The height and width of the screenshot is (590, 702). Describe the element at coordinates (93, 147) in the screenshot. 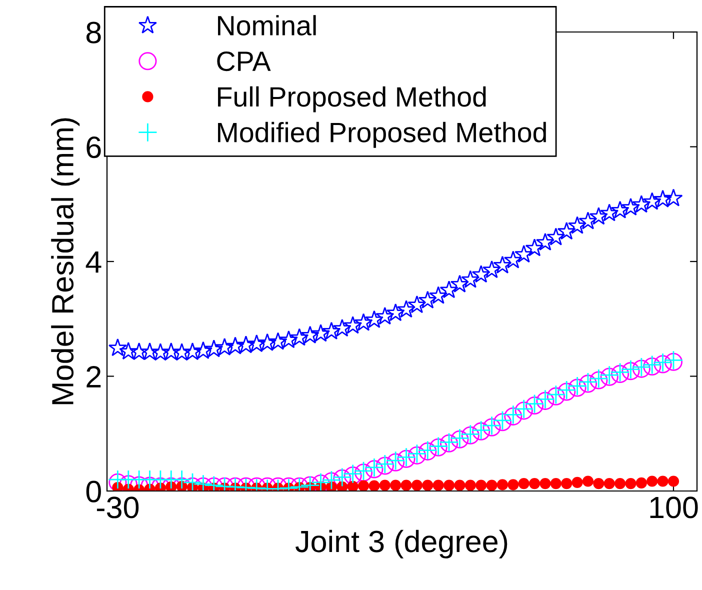

I see `y-tick-label: 6` at that location.